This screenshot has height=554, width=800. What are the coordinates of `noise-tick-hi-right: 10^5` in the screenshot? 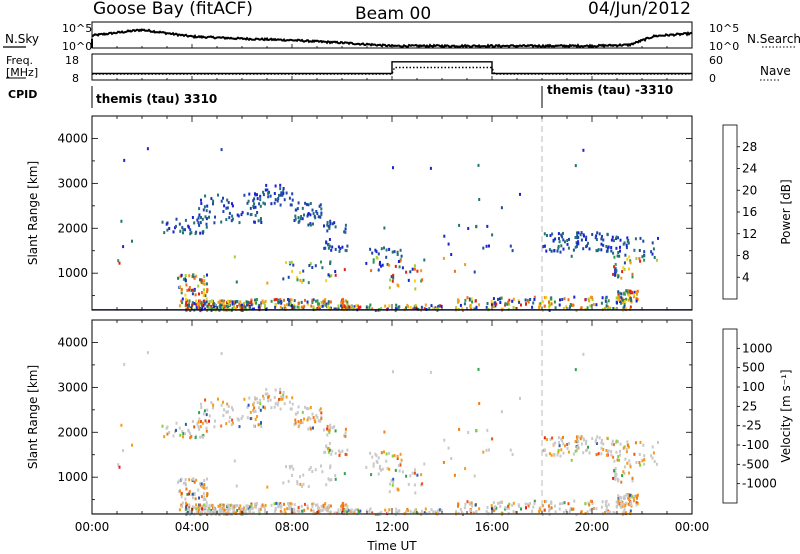 It's located at (724, 28).